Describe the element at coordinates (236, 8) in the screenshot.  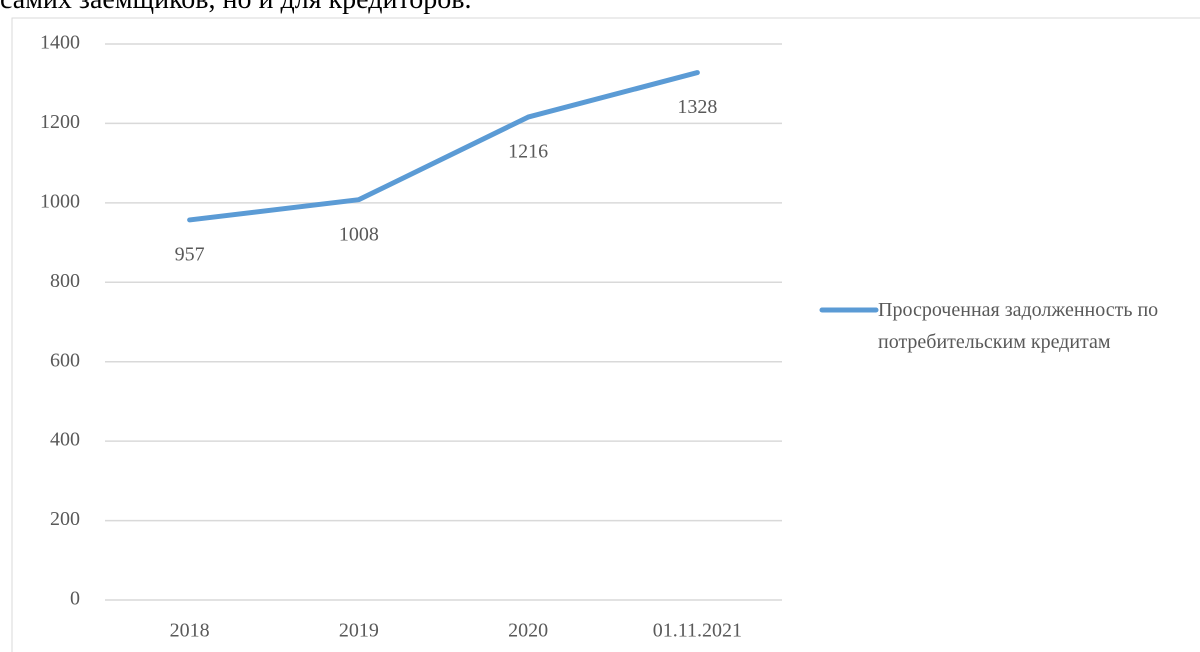
I see `document-text: самих заемщиков, но и для кредиторов.` at that location.